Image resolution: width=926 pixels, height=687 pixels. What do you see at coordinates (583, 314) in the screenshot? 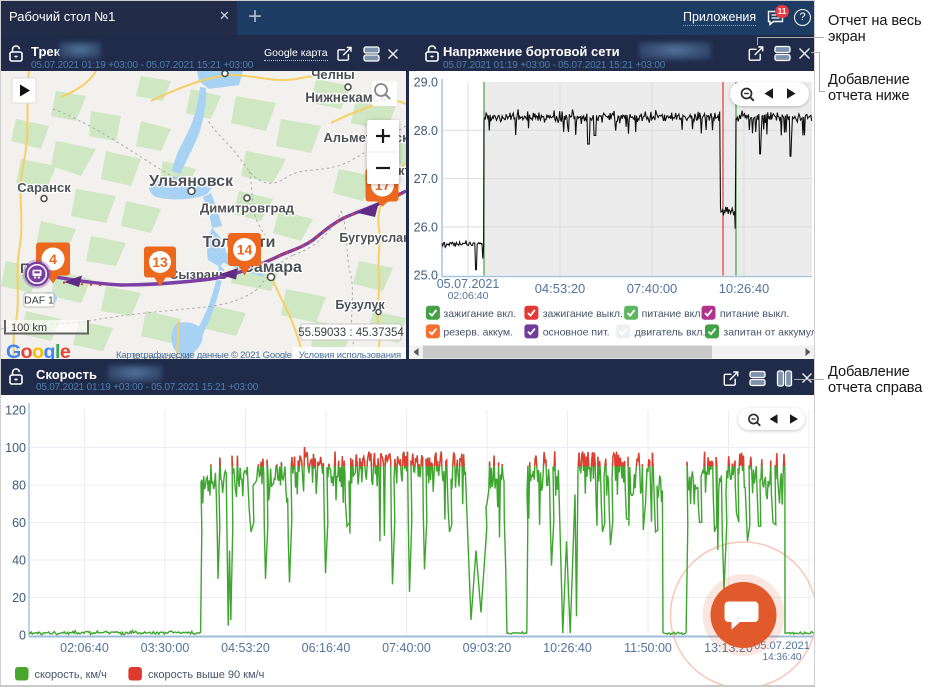
I see `svg-text: зажигание выкл.` at bounding box center [583, 314].